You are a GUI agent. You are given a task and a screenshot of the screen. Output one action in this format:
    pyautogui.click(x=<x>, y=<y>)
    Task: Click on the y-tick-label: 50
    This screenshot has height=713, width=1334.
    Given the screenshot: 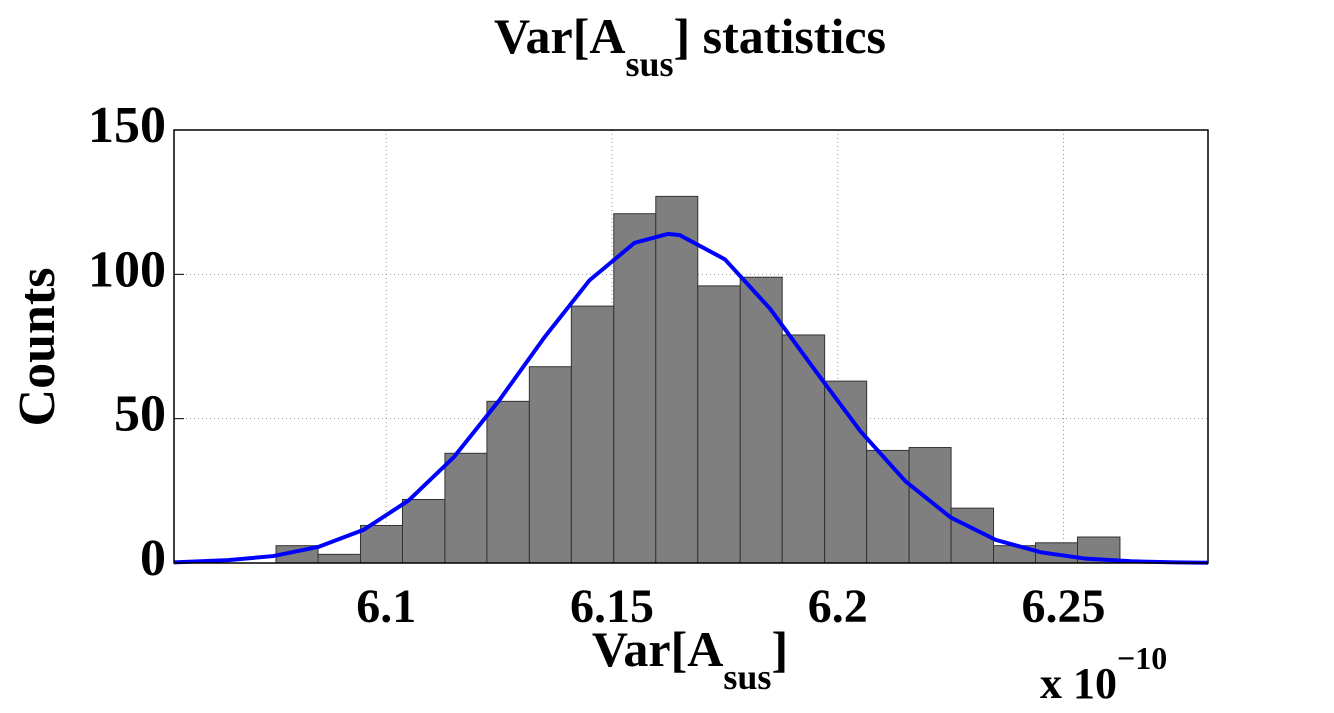 What is the action you would take?
    pyautogui.click(x=140, y=414)
    